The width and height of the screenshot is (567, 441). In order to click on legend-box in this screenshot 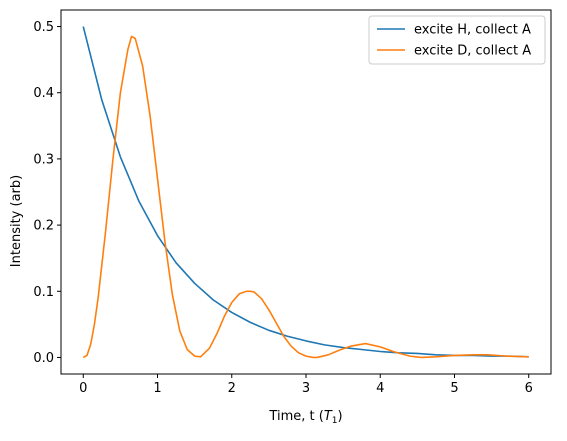, I will do `click(457, 40)`.